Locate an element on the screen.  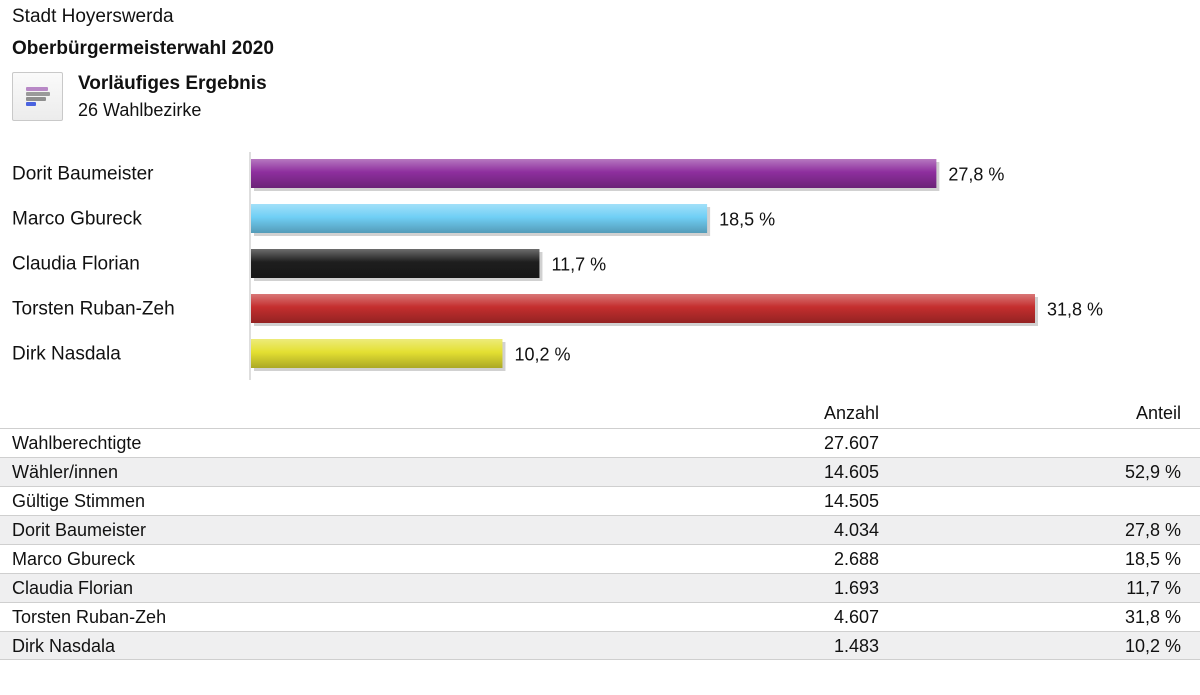
table-row: Gültige Stimmen 14.505 is located at coordinates (600, 500).